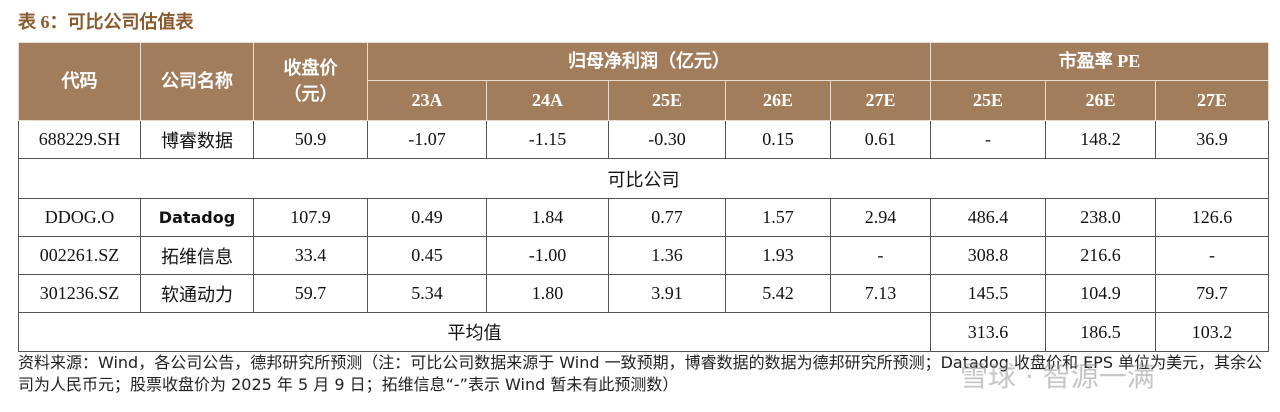 This screenshot has width=1280, height=412. What do you see at coordinates (427, 139) in the screenshot?
I see `table-cell: -1.07` at bounding box center [427, 139].